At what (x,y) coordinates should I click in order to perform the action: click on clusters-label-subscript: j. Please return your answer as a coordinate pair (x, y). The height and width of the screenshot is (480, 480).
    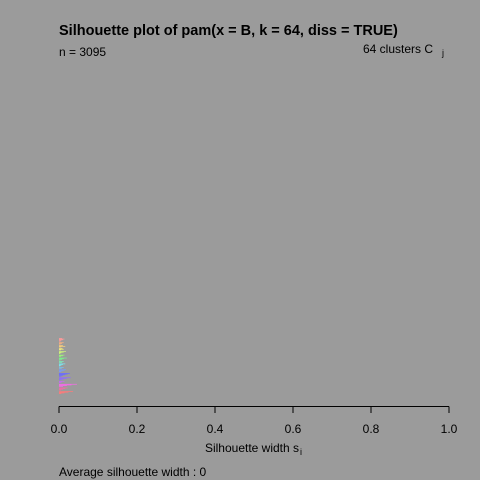
    Looking at the image, I should click on (442, 53).